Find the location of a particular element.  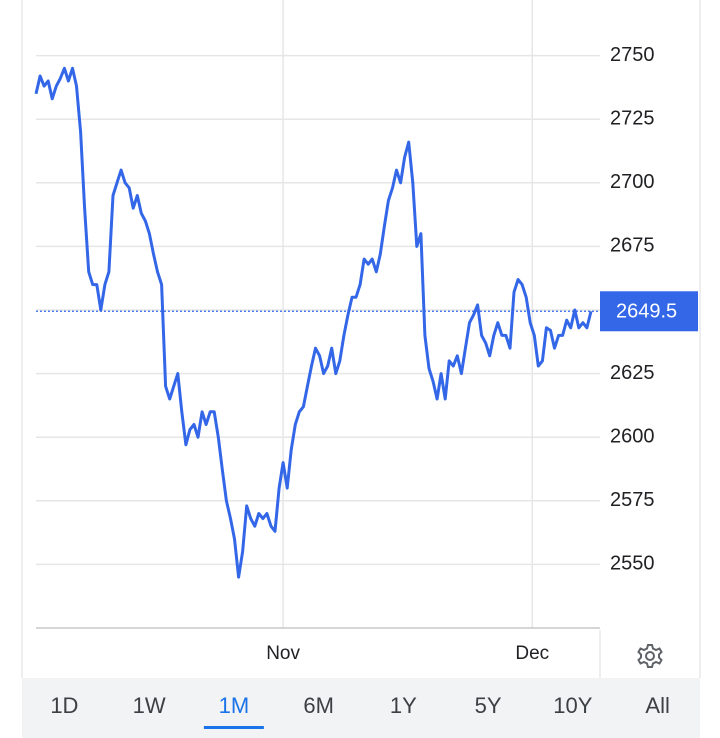

range-button: 1Y is located at coordinates (403, 705).